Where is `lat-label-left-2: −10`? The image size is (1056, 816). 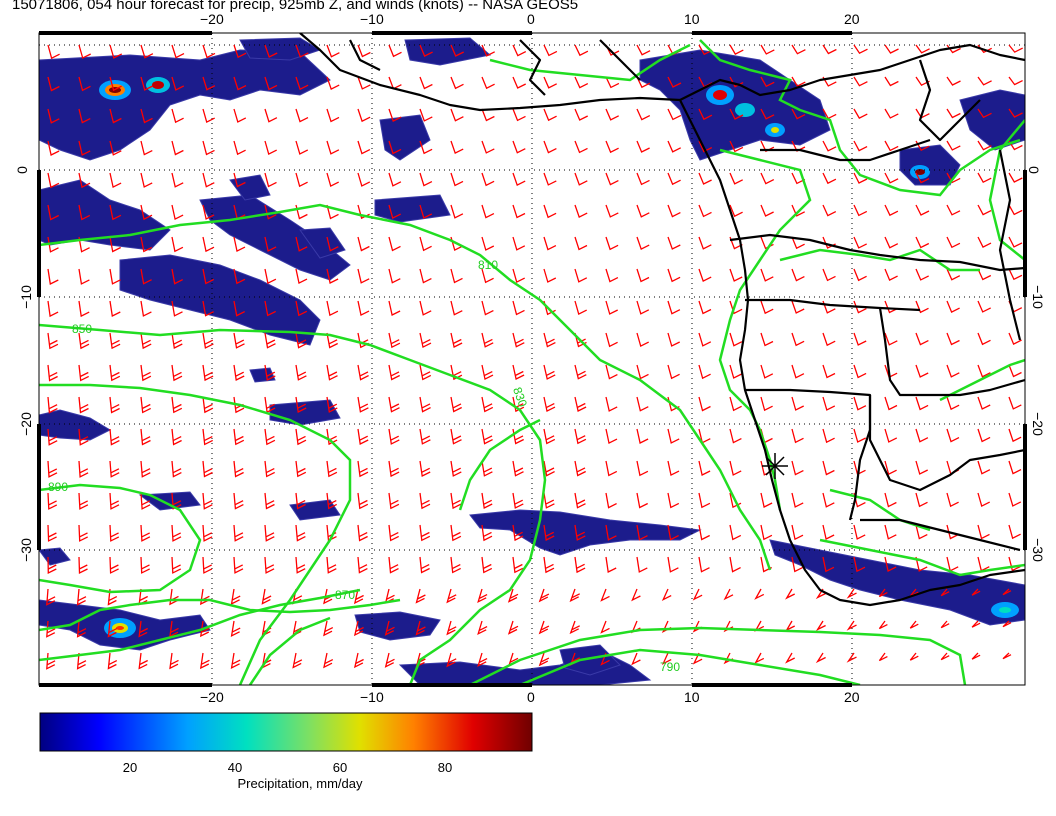 lat-label-left-2: −10 is located at coordinates (25, 297).